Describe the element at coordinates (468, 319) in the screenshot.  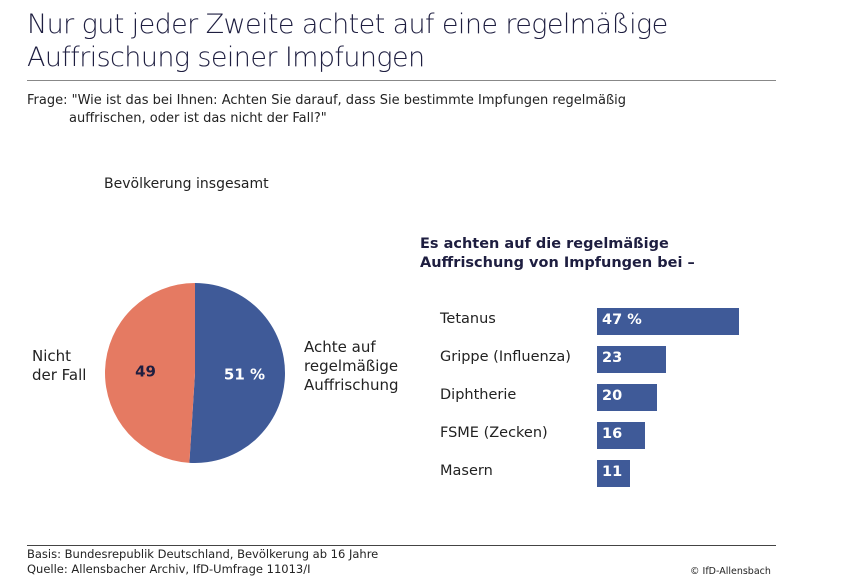
I see `bar-category-label: Tetanus` at that location.